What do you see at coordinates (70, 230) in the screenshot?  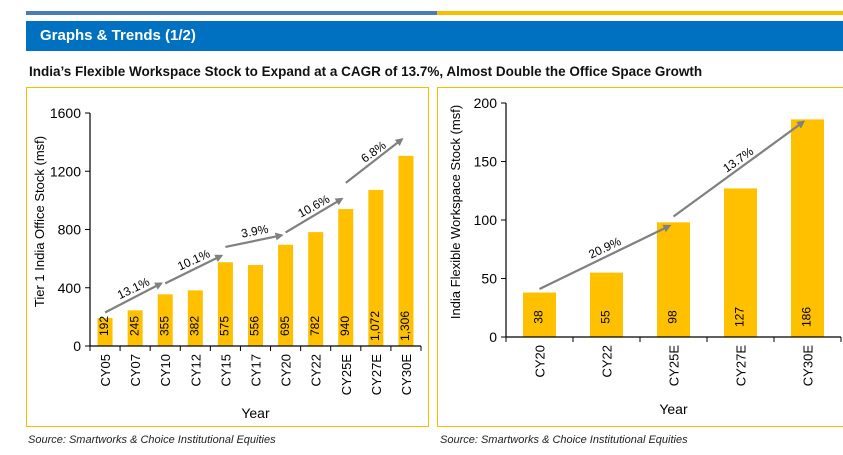 I see `y-tick-label: 800` at bounding box center [70, 230].